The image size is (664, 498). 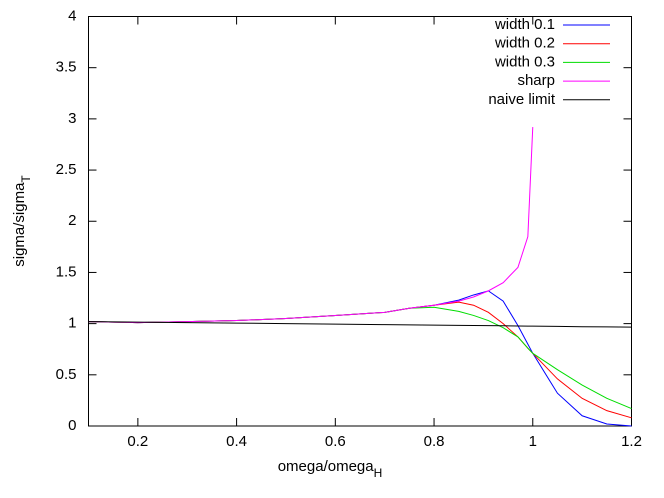 What do you see at coordinates (631, 441) in the screenshot?
I see `x-tick-label: 1.2` at bounding box center [631, 441].